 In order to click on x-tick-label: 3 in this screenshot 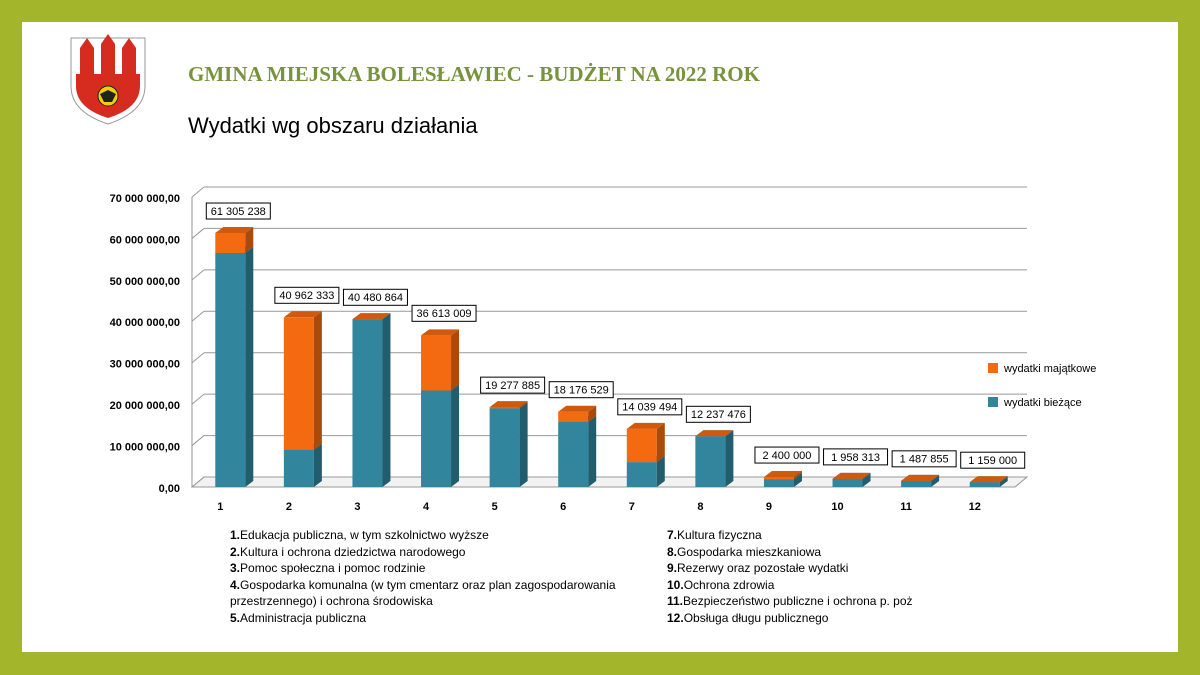, I will do `click(357, 507)`.